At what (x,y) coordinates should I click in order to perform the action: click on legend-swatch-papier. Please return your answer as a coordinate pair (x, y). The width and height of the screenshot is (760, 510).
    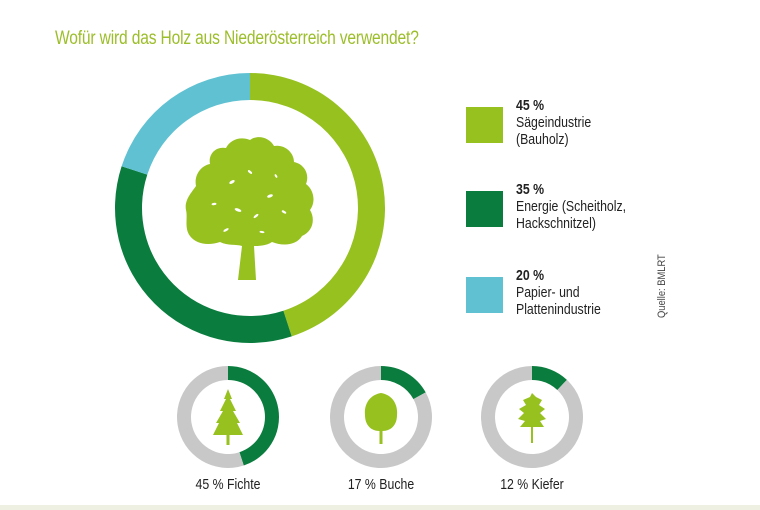
    Looking at the image, I should click on (484, 295).